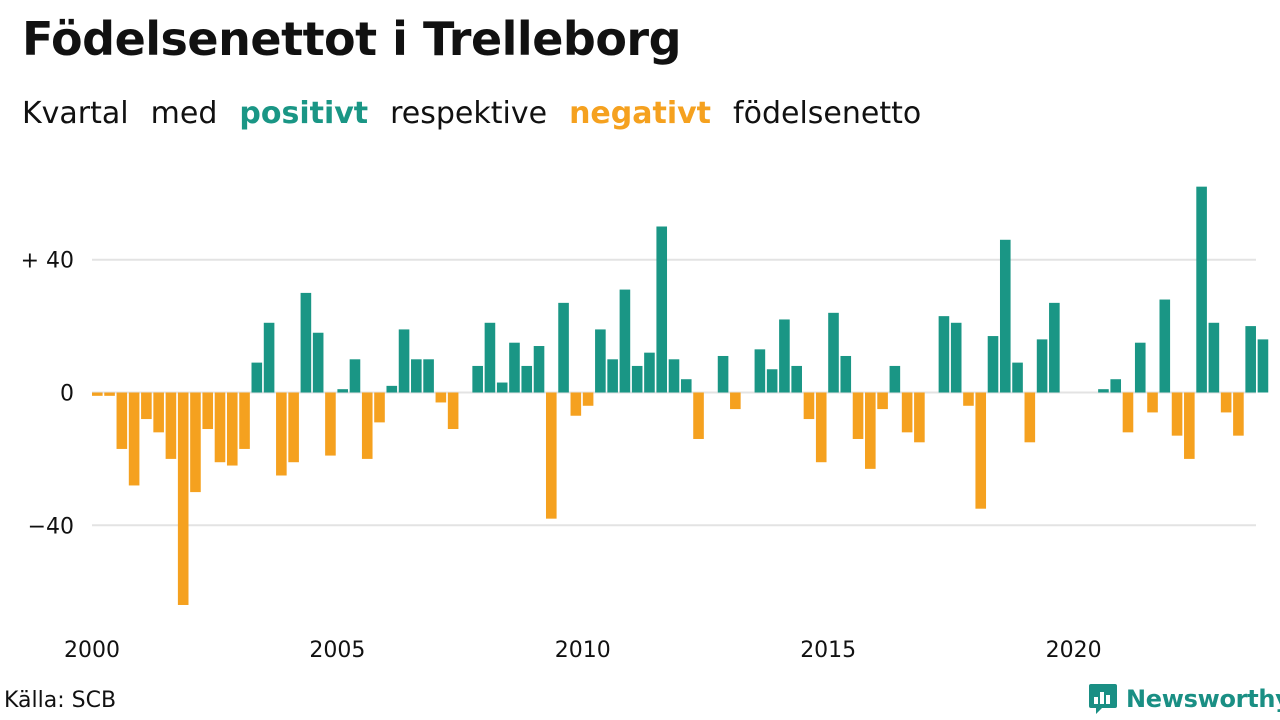 The image size is (1280, 720). What do you see at coordinates (640, 113) in the screenshot?
I see `subtitle-negative-label: negativt` at bounding box center [640, 113].